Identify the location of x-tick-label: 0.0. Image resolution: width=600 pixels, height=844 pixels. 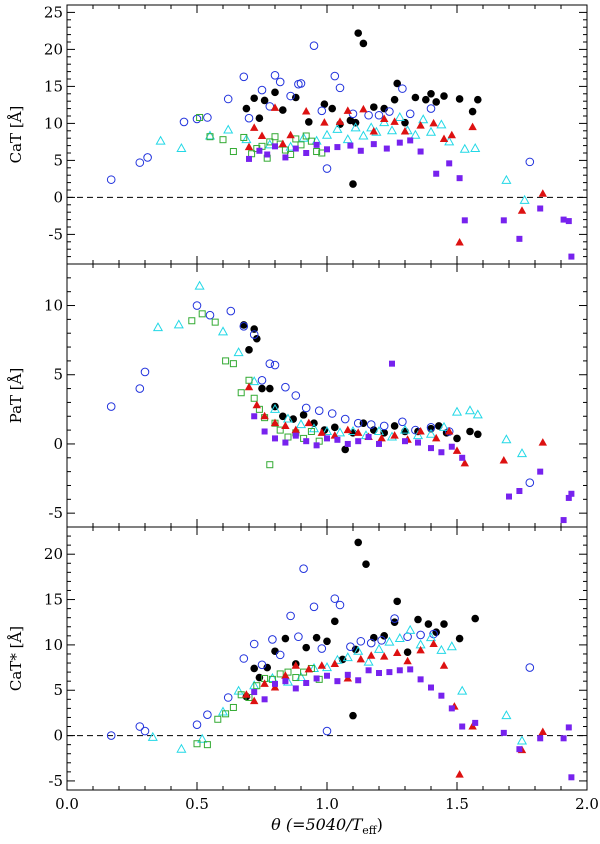
(67, 804).